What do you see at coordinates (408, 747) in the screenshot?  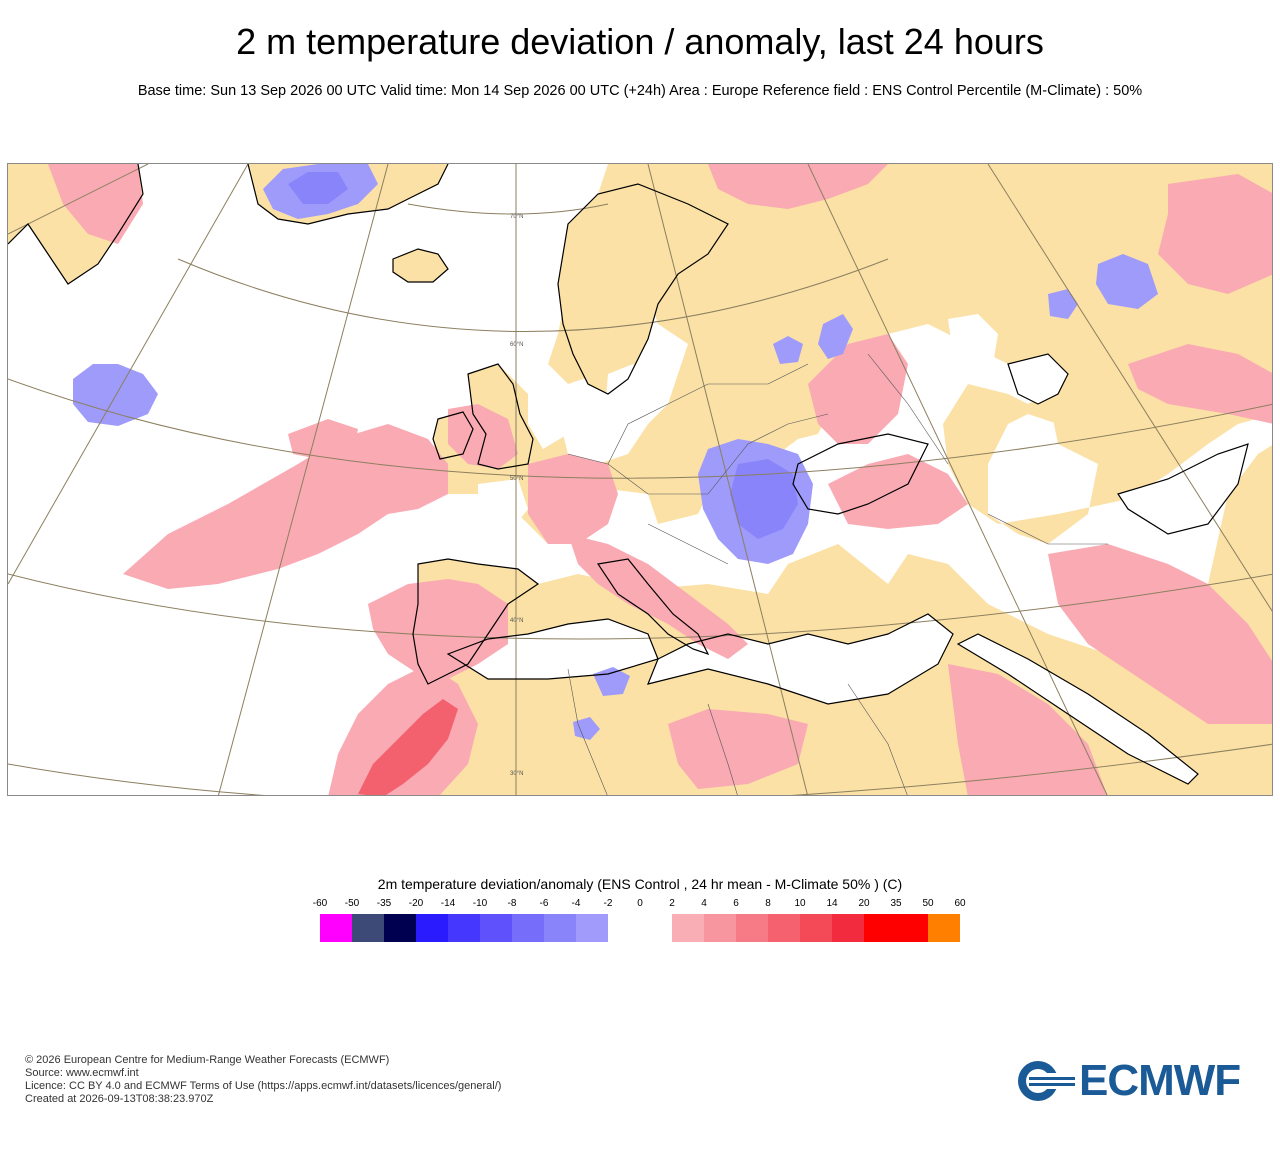 I see `warm-africa-coast-strong` at bounding box center [408, 747].